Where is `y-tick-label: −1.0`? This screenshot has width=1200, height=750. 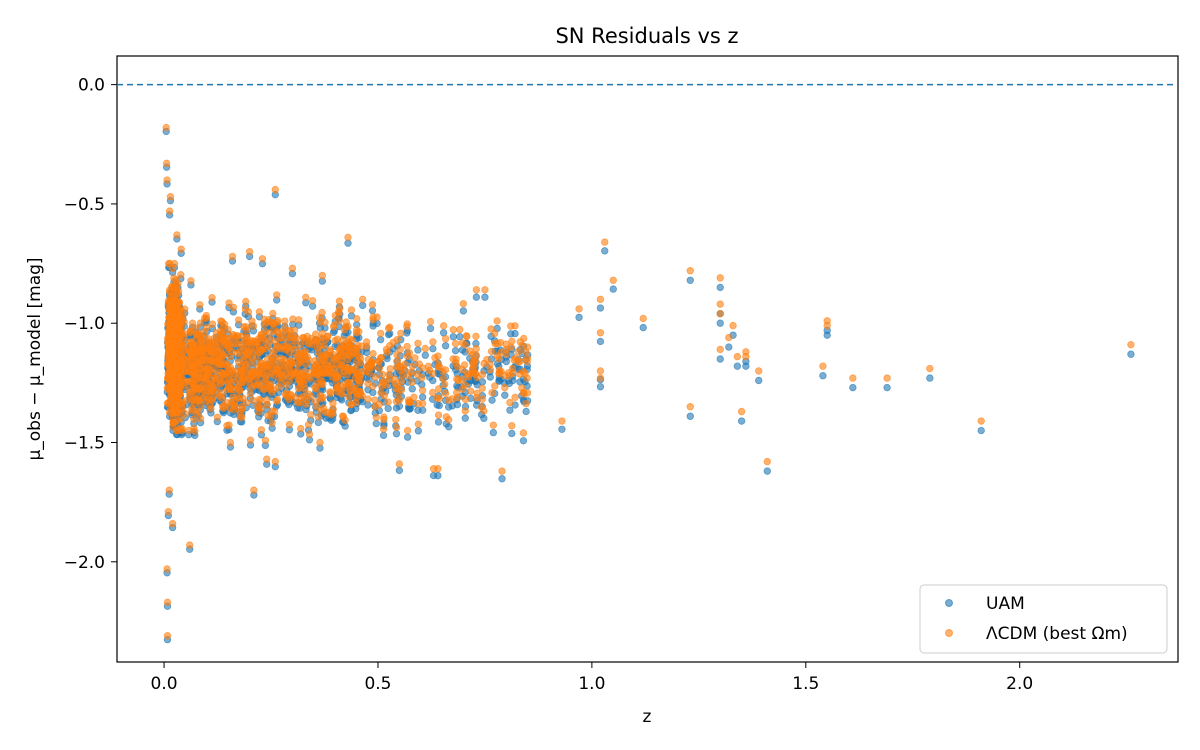
y-tick-label: −1.0 is located at coordinates (84, 324).